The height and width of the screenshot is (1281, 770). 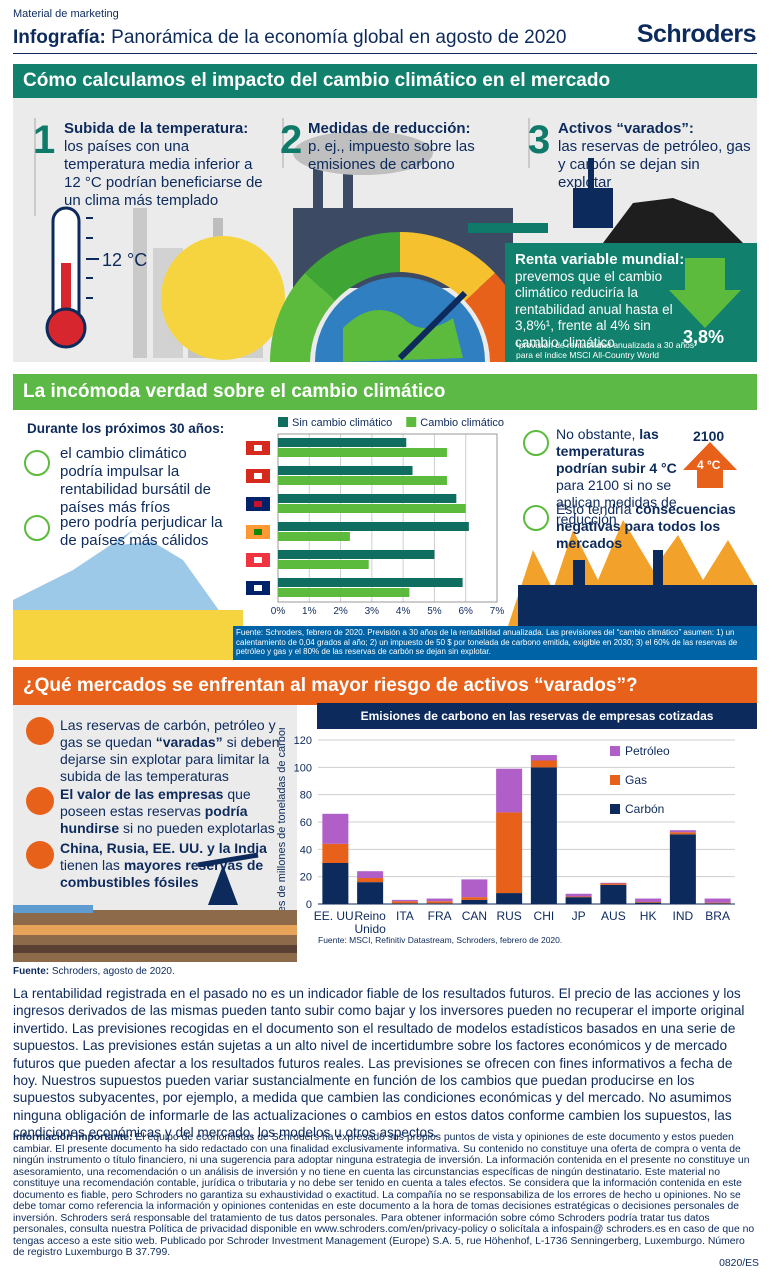 What do you see at coordinates (389, 128) in the screenshot?
I see `step-heading: Medidas de reducción:` at bounding box center [389, 128].